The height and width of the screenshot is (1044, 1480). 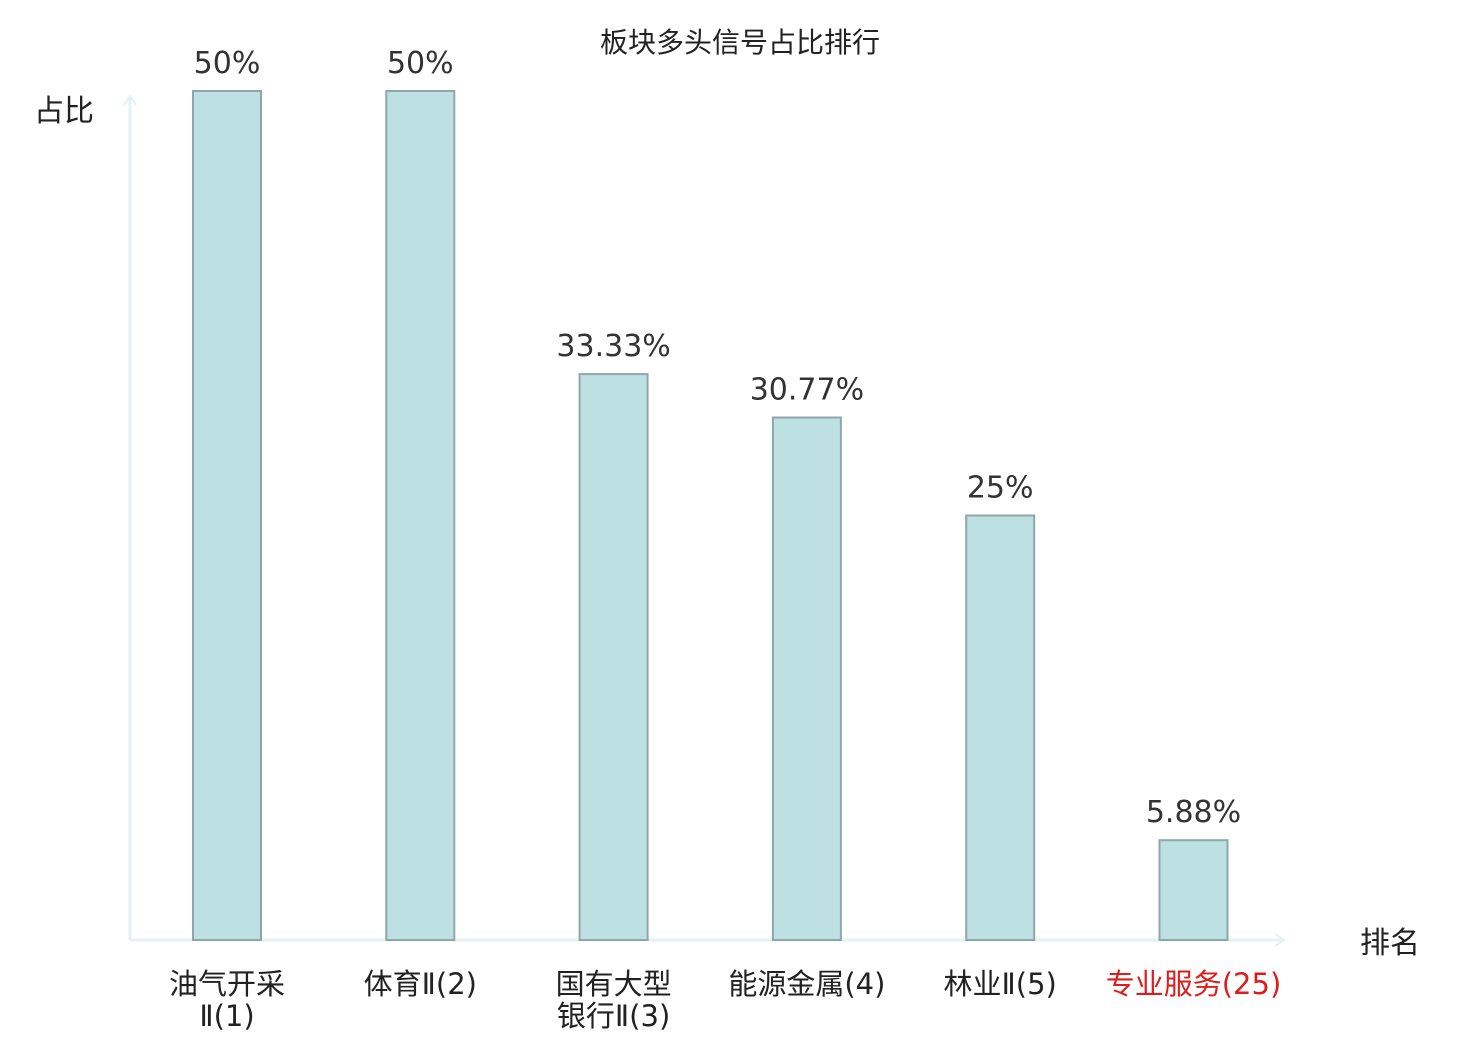 I want to click on category-label: 体育Ⅱ(2), so click(x=420, y=984).